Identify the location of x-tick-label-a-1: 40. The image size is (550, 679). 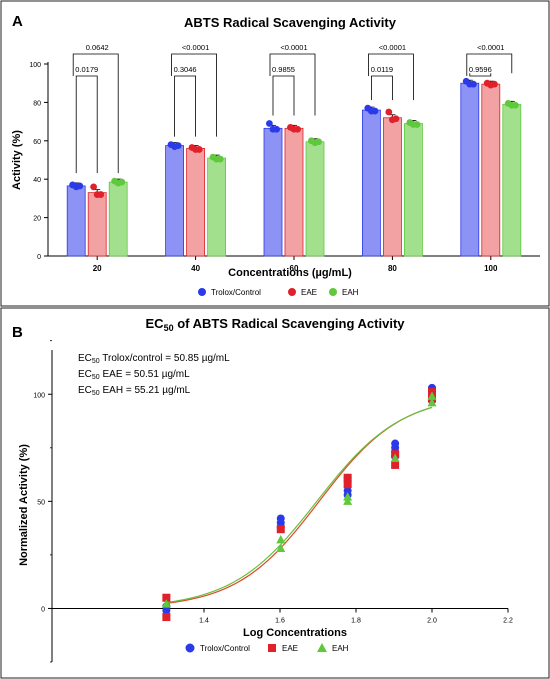
(195, 268).